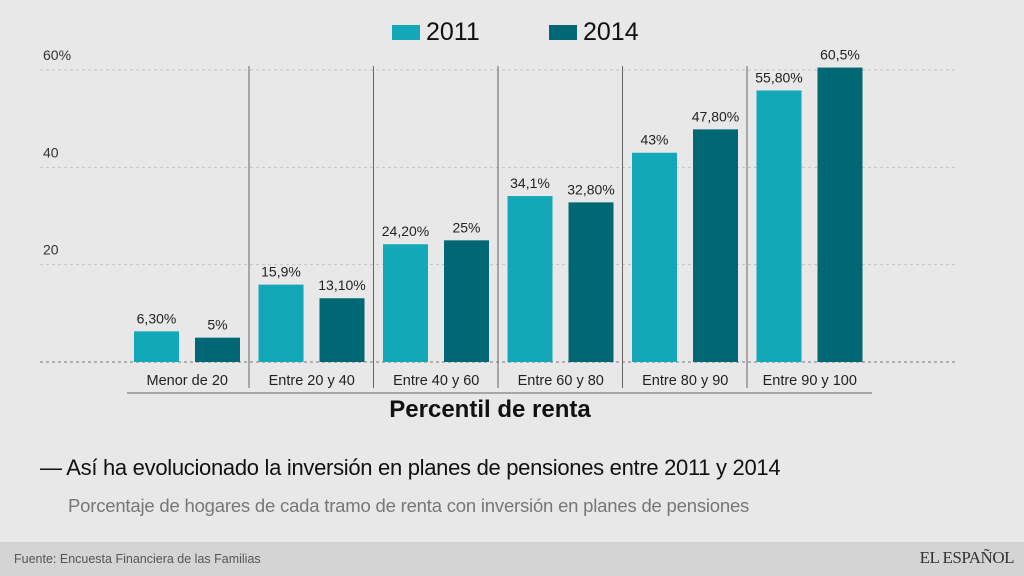  Describe the element at coordinates (563, 32) in the screenshot. I see `legend-swatch-2014` at that location.